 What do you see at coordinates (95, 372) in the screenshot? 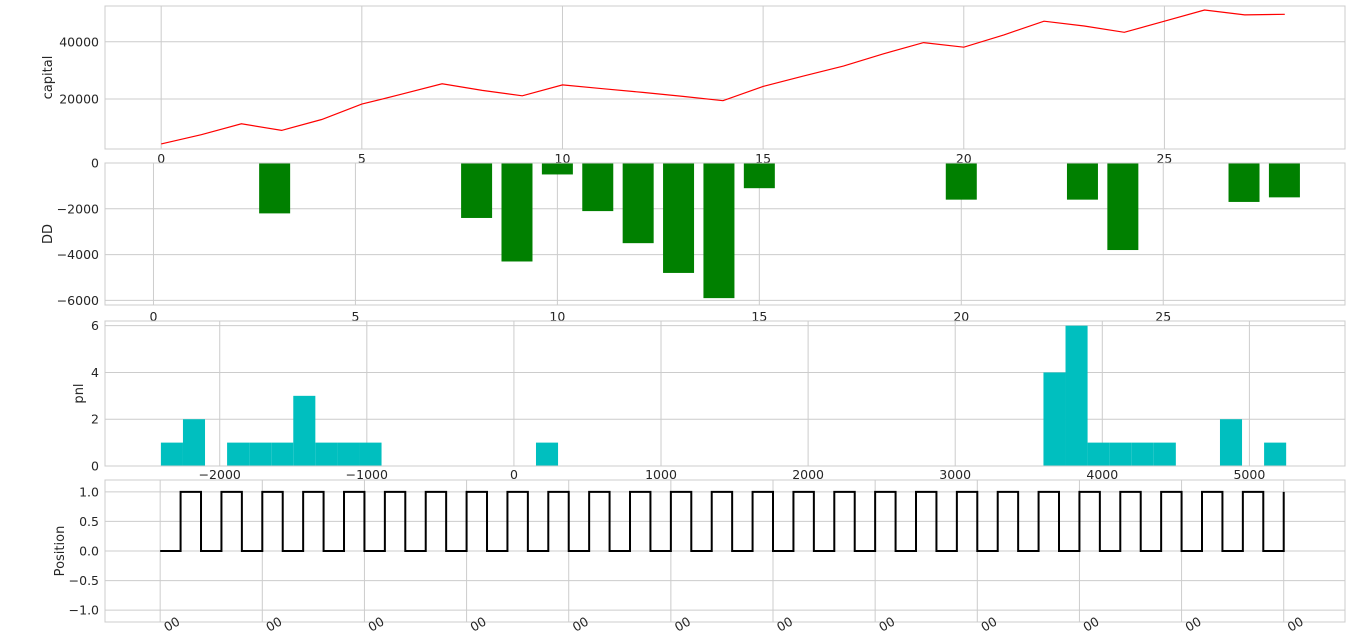
I see `y-tick-label: 4` at bounding box center [95, 372].